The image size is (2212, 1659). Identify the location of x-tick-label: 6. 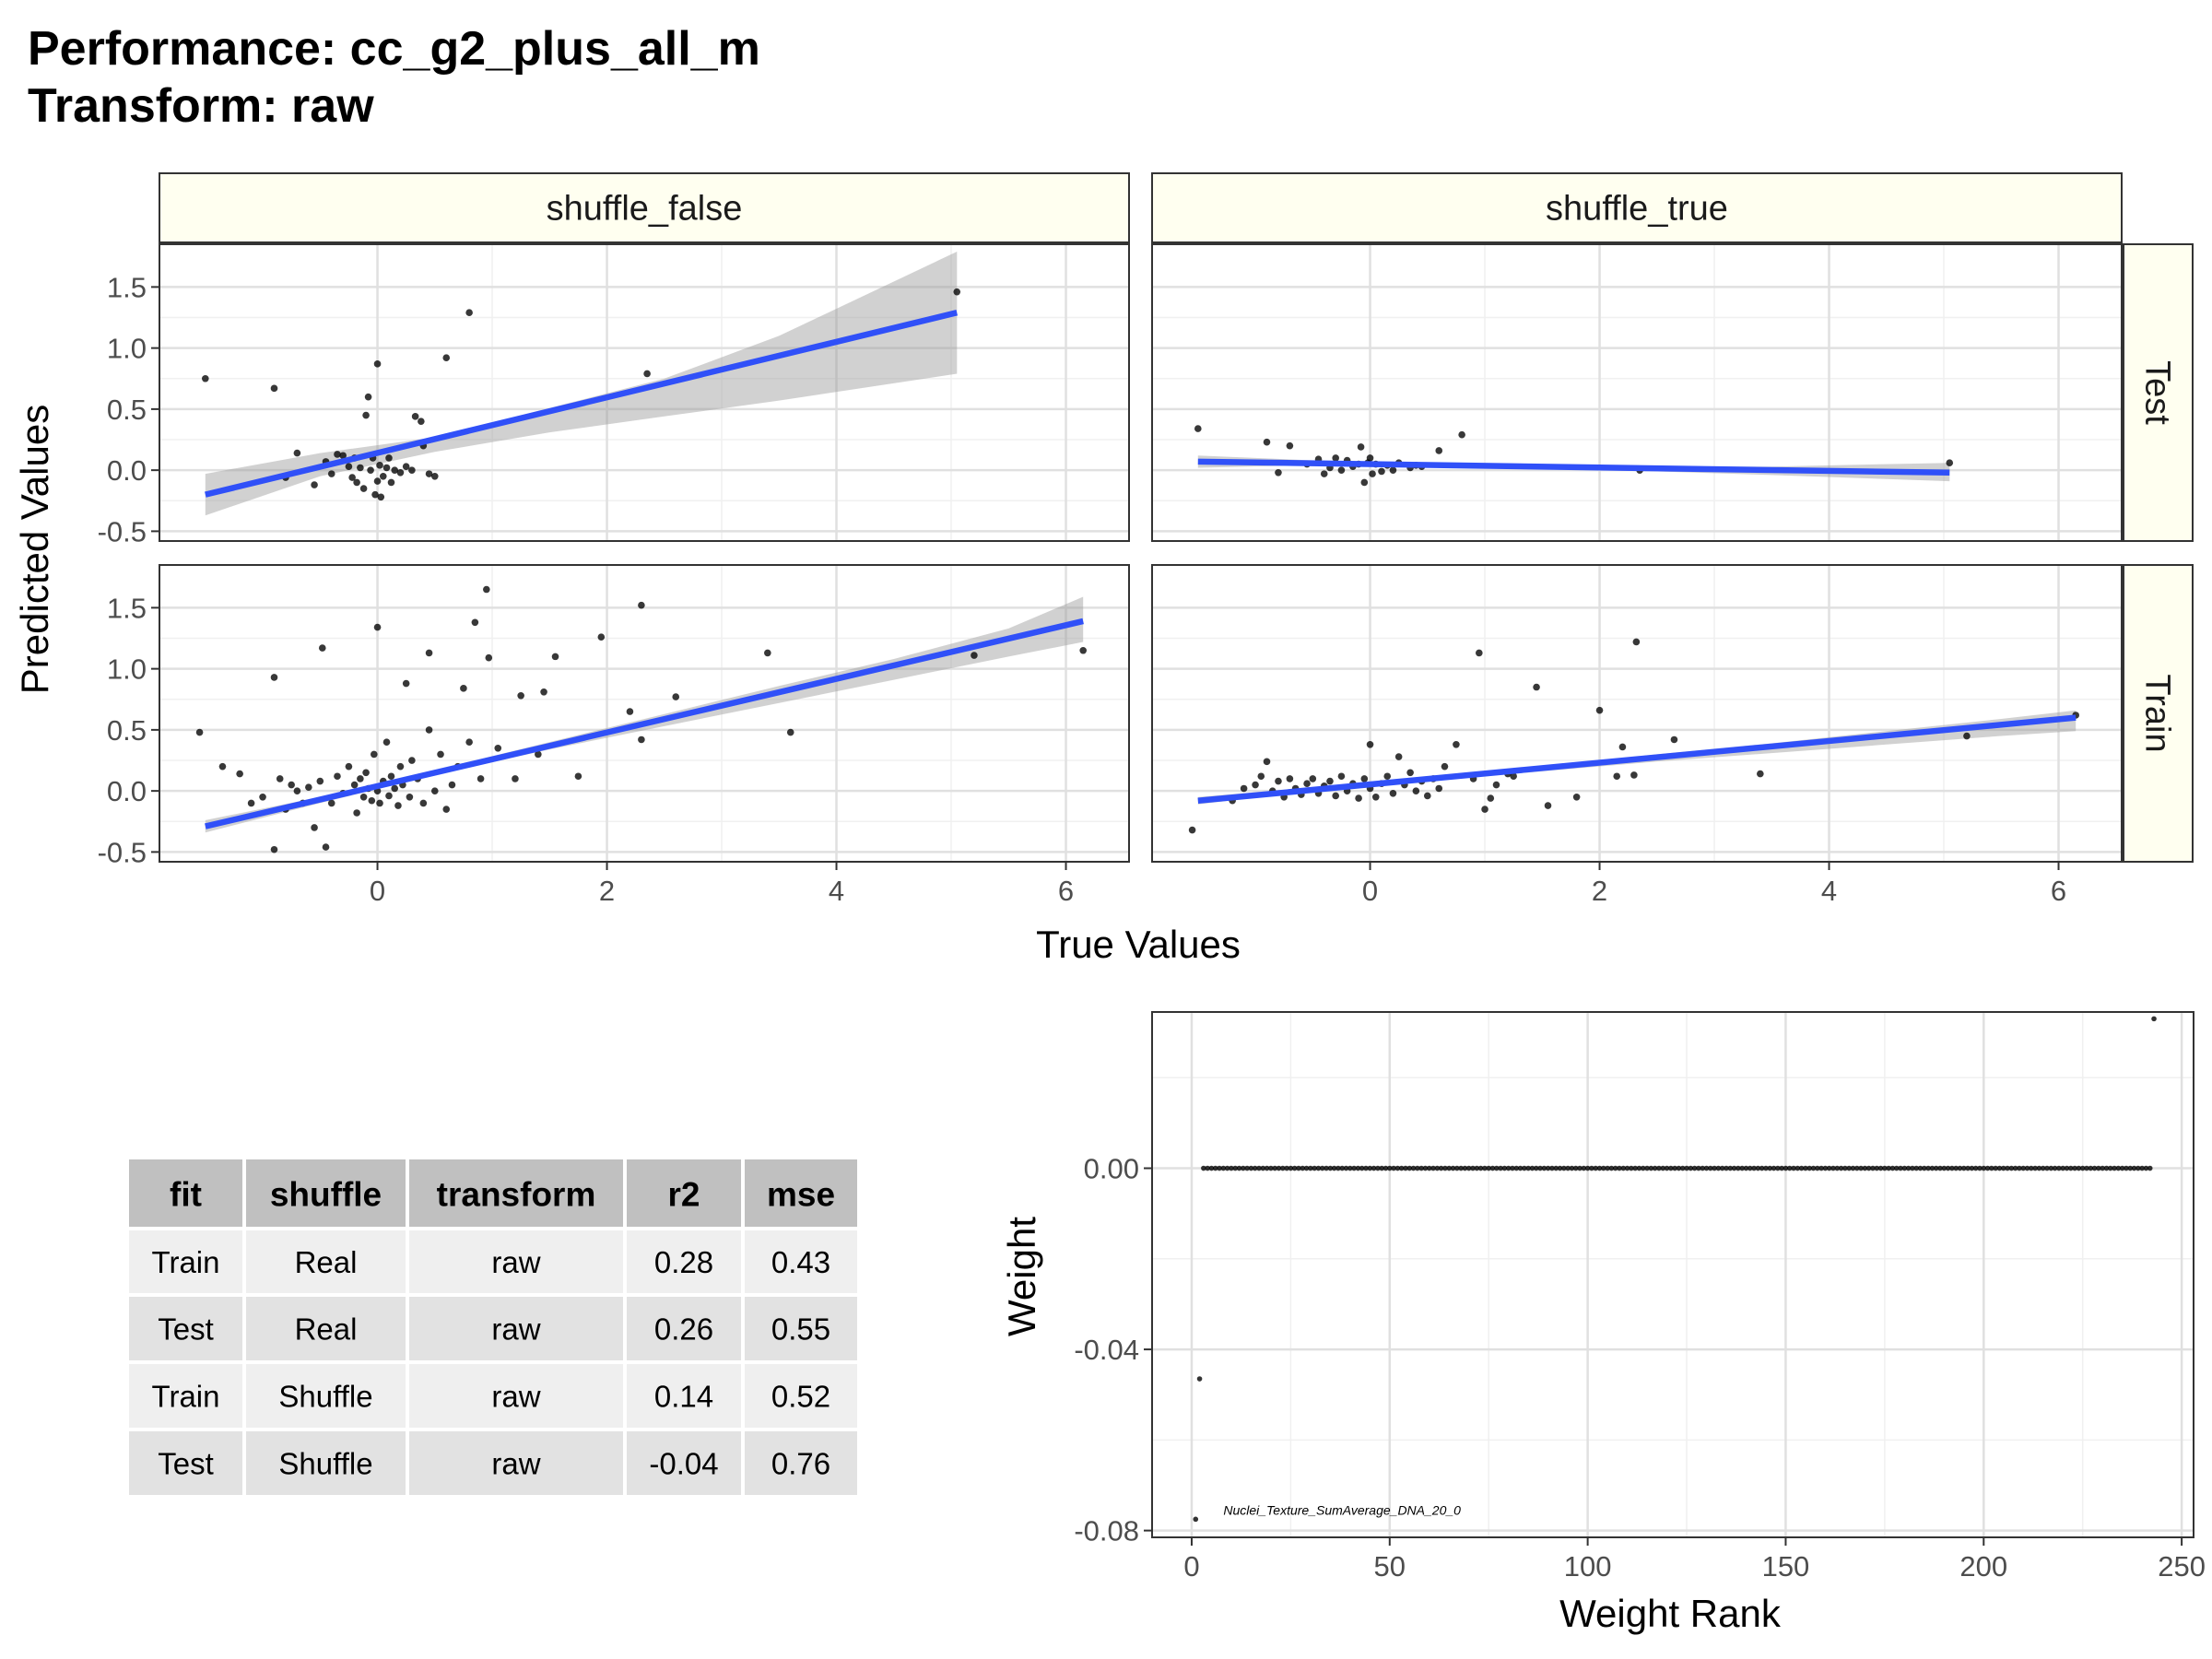
(2058, 891).